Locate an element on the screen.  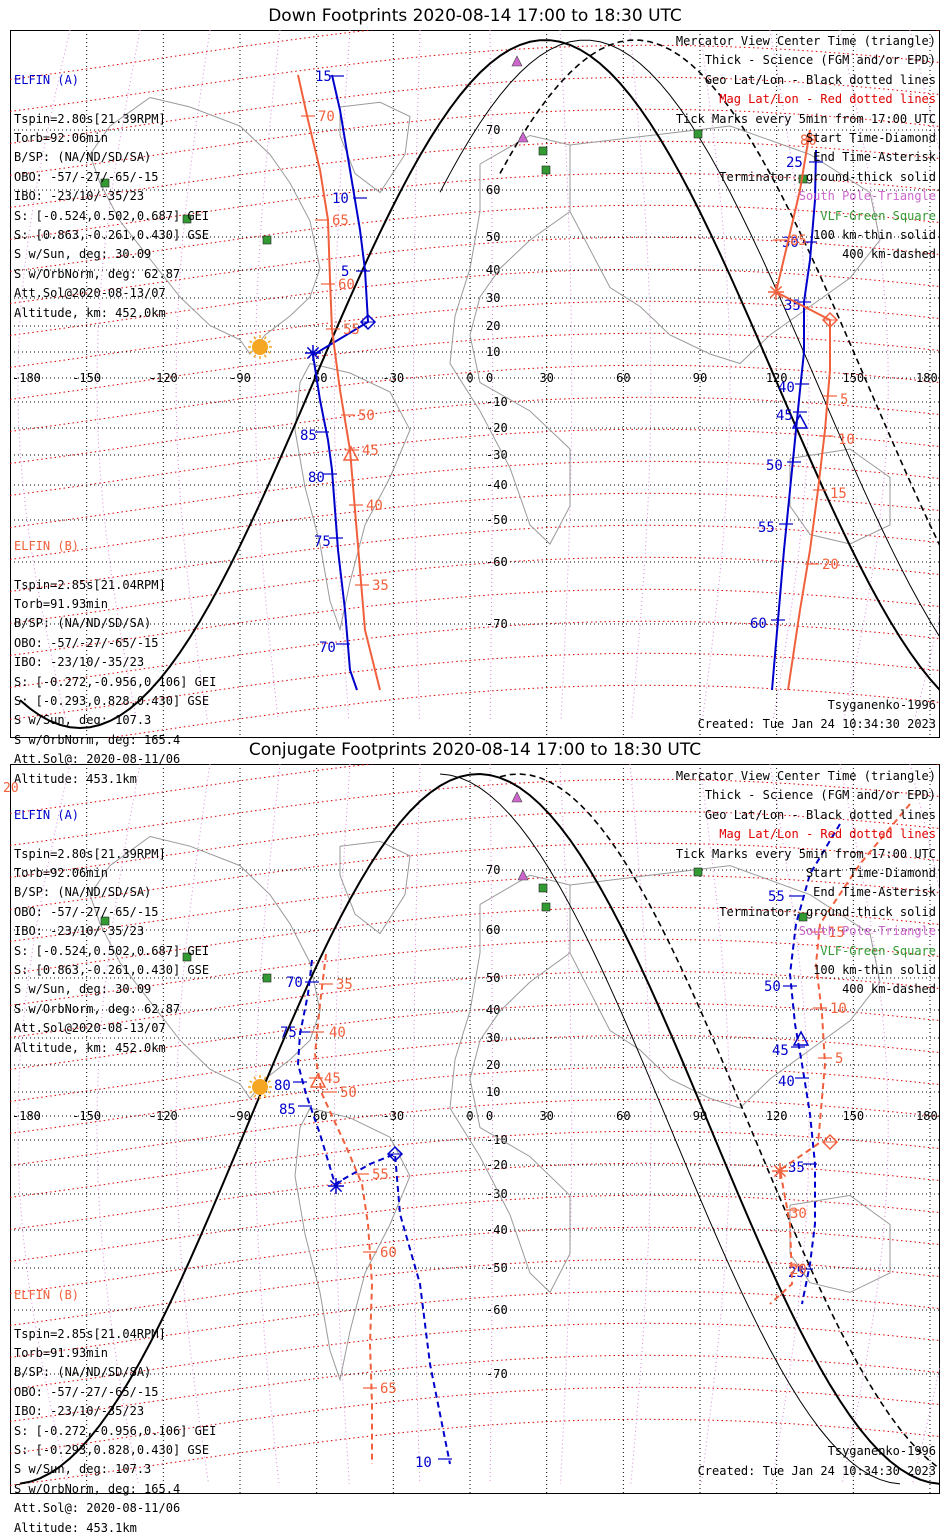
elfin-a-line: S: [0.863,-0.261,0.430] GSE is located at coordinates (112, 235).